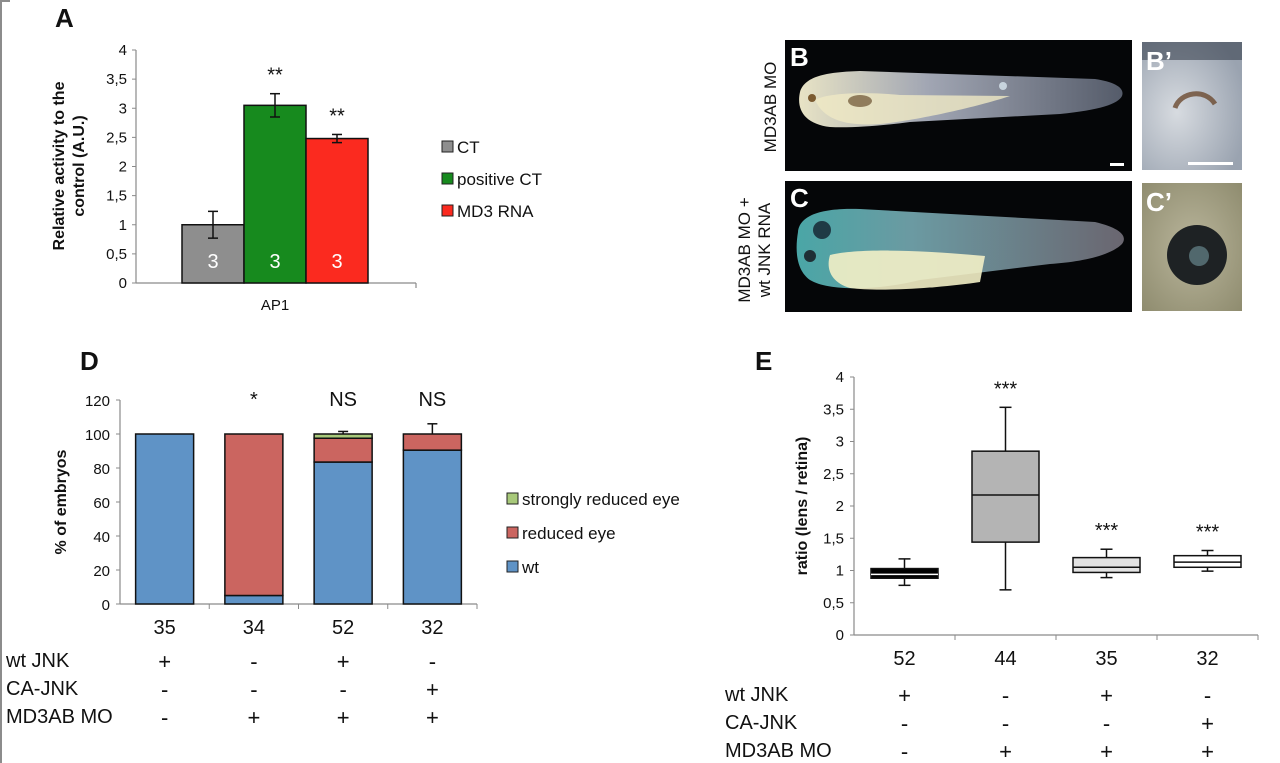 The width and height of the screenshot is (1280, 763). Describe the element at coordinates (988, 176) in the screenshot. I see `panel-bc-photos: MD3AB MO MD3AB MO + wt JNK RNA B B’` at that location.